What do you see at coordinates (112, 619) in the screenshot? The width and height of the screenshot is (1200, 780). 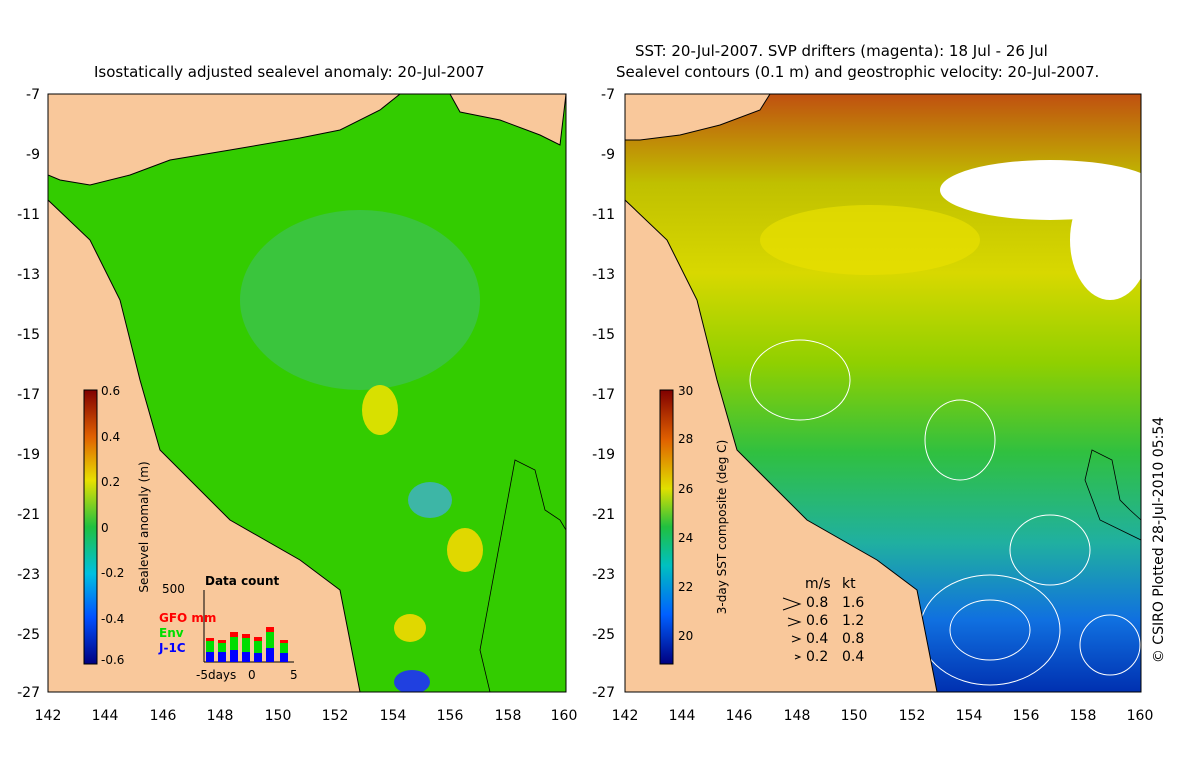 I see `left-colorbar-tick: -0.4` at bounding box center [112, 619].